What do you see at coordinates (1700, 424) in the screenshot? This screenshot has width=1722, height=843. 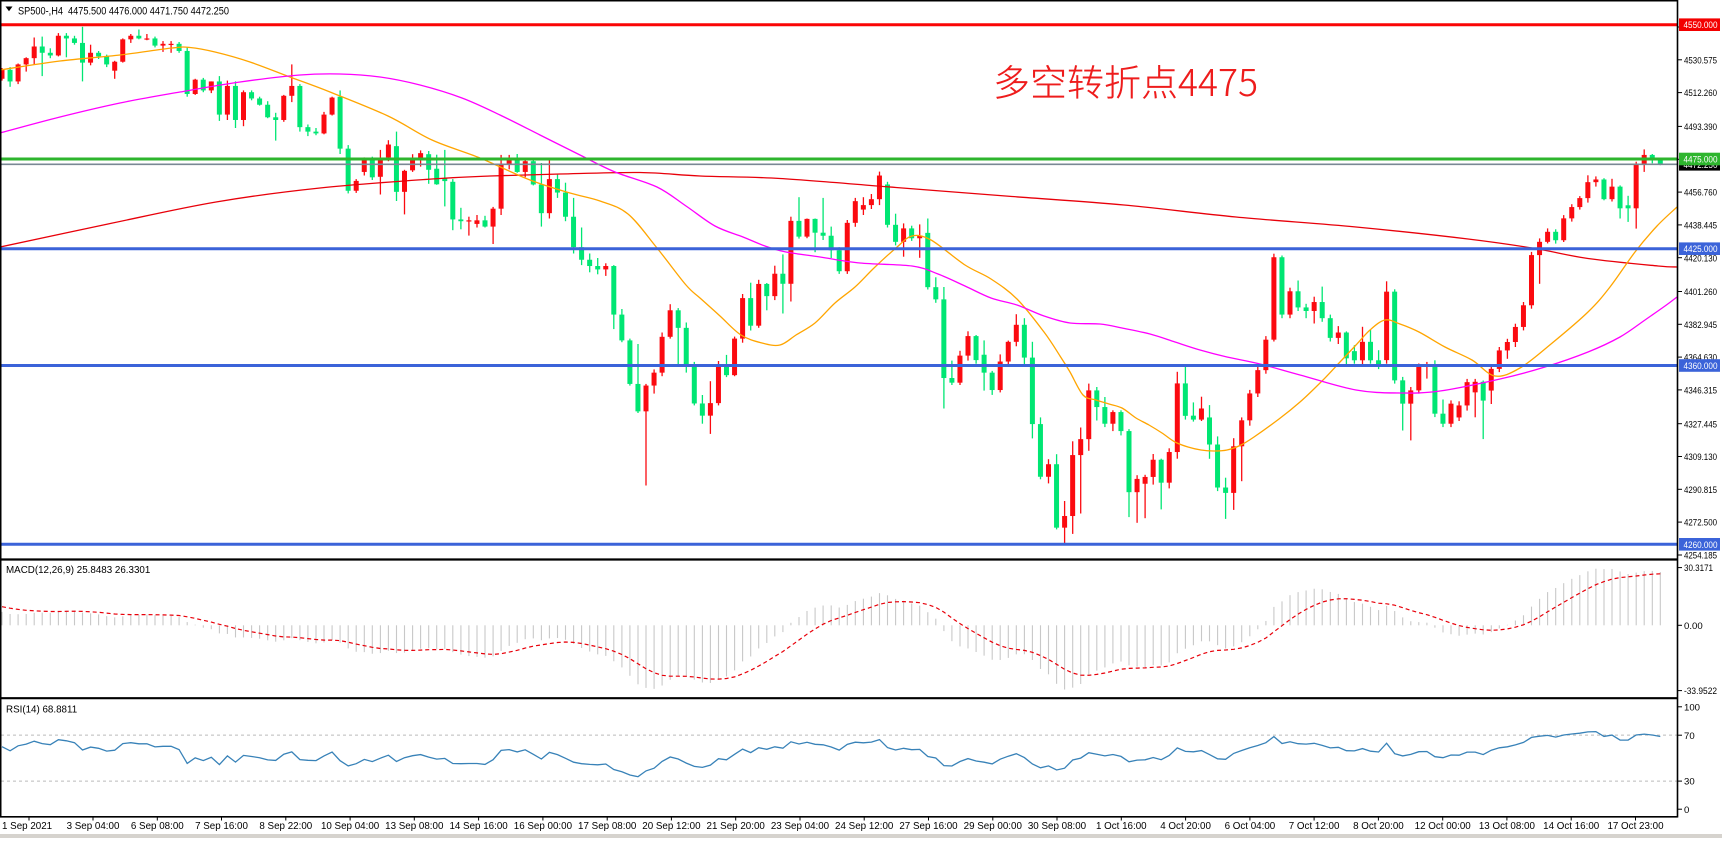 I see `svg-text: 4327.445` at bounding box center [1700, 424].